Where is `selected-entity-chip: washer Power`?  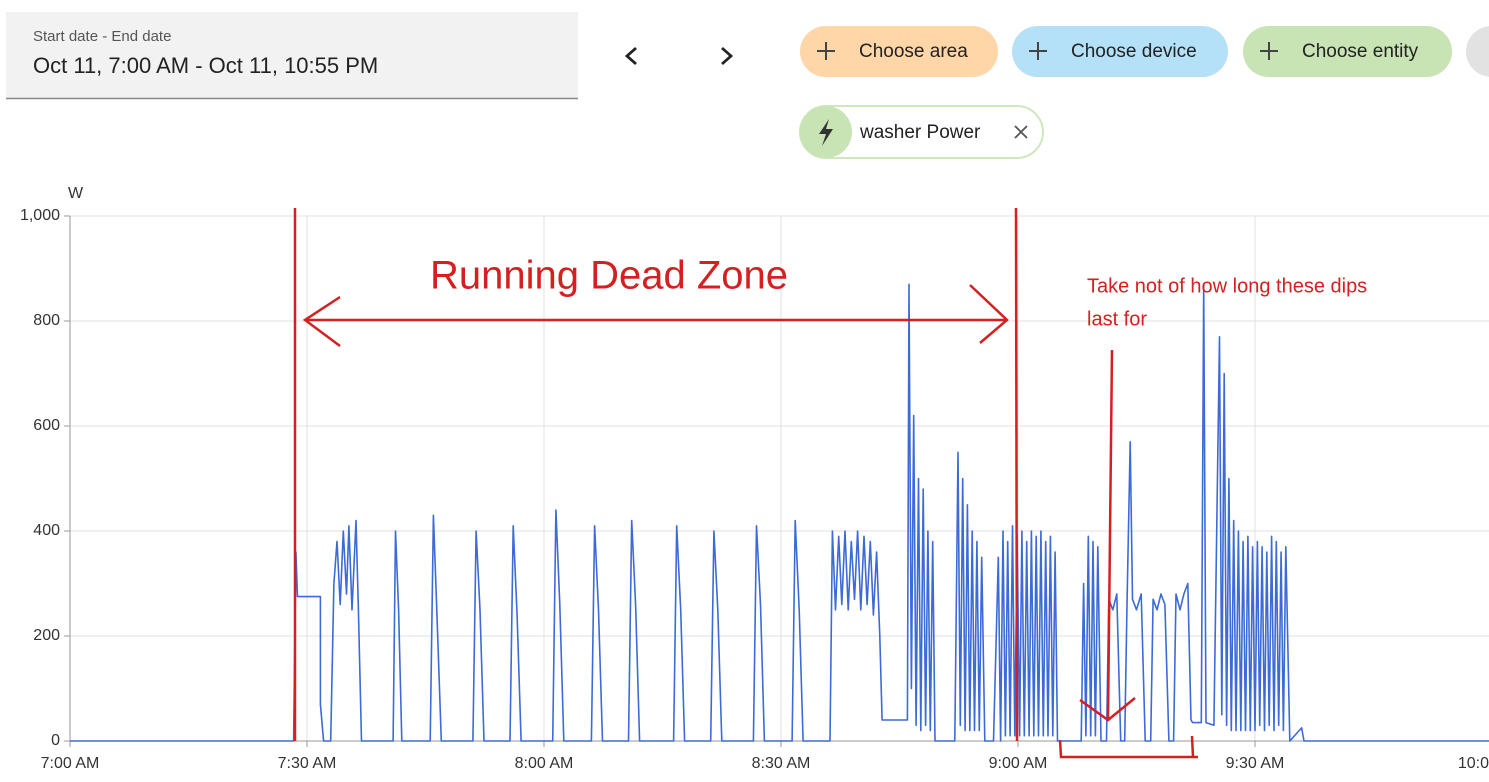 selected-entity-chip: washer Power is located at coordinates (921, 132).